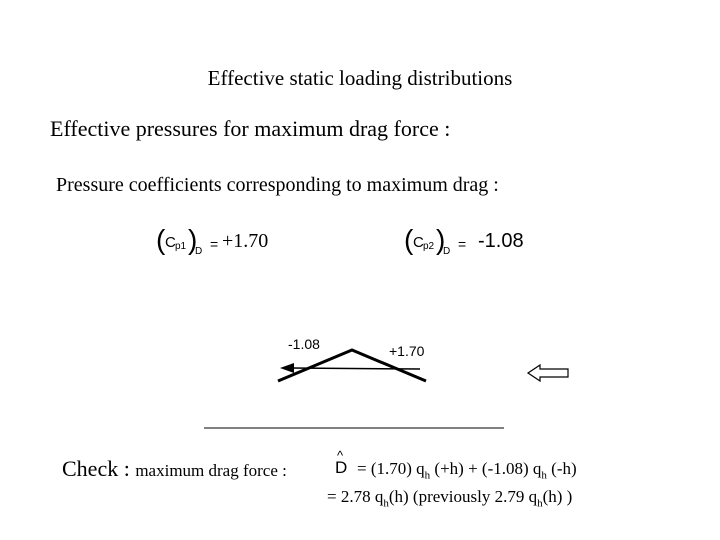 This screenshot has height=540, width=720. What do you see at coordinates (409, 239) in the screenshot?
I see `cp2-open-paren: (` at bounding box center [409, 239].